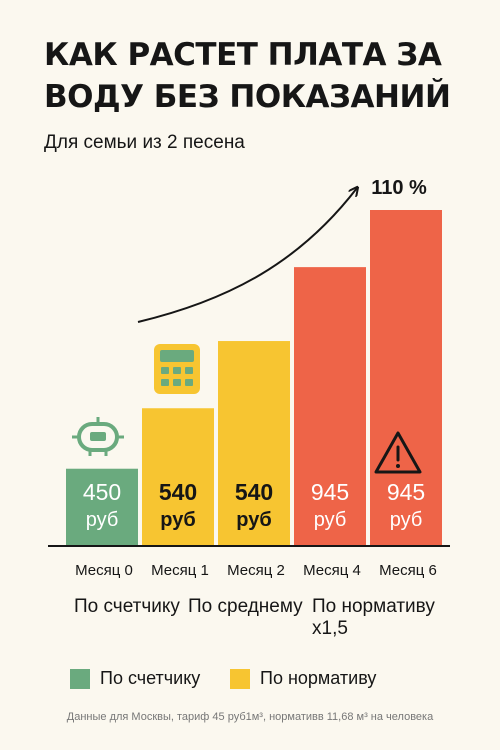 The width and height of the screenshot is (500, 750). Describe the element at coordinates (408, 570) in the screenshot. I see `x-tick-label: Месяц 6` at that location.